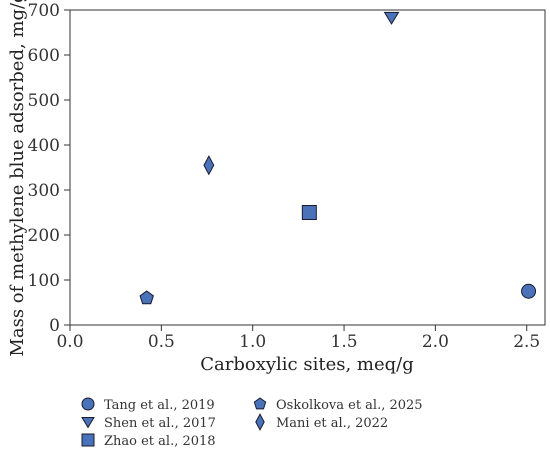  What do you see at coordinates (49, 168) in the screenshot?
I see `y-axis: 0 100 200 300 400 500 600 700` at bounding box center [49, 168].